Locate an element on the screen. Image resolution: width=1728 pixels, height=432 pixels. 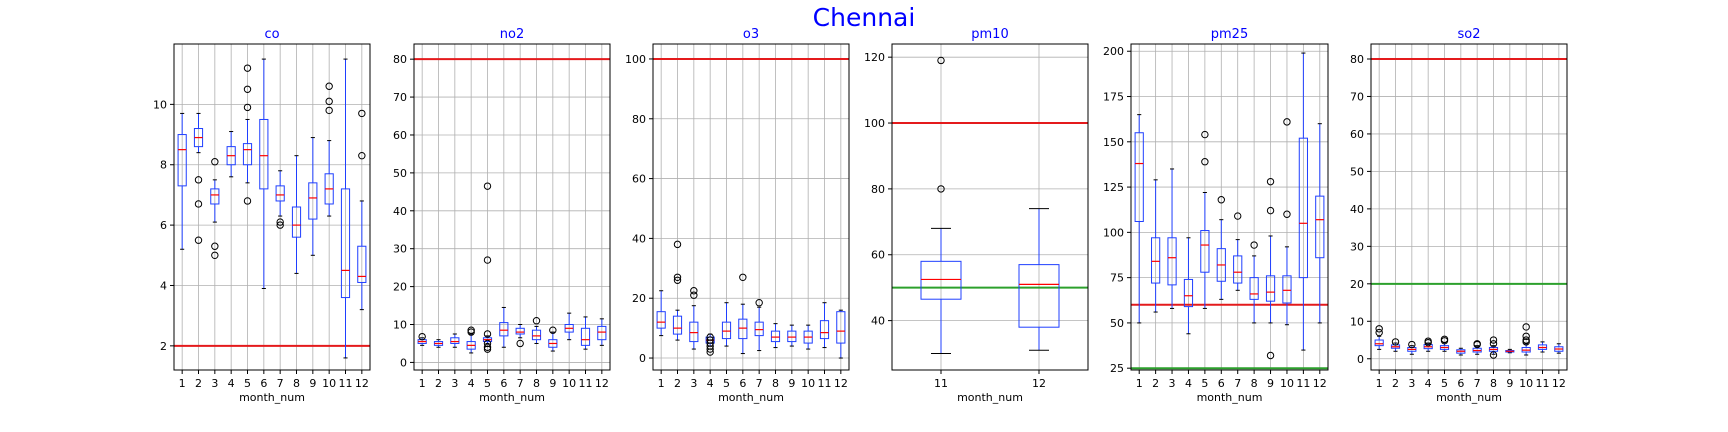
x-tick-label: 7 is located at coordinates (280, 383).